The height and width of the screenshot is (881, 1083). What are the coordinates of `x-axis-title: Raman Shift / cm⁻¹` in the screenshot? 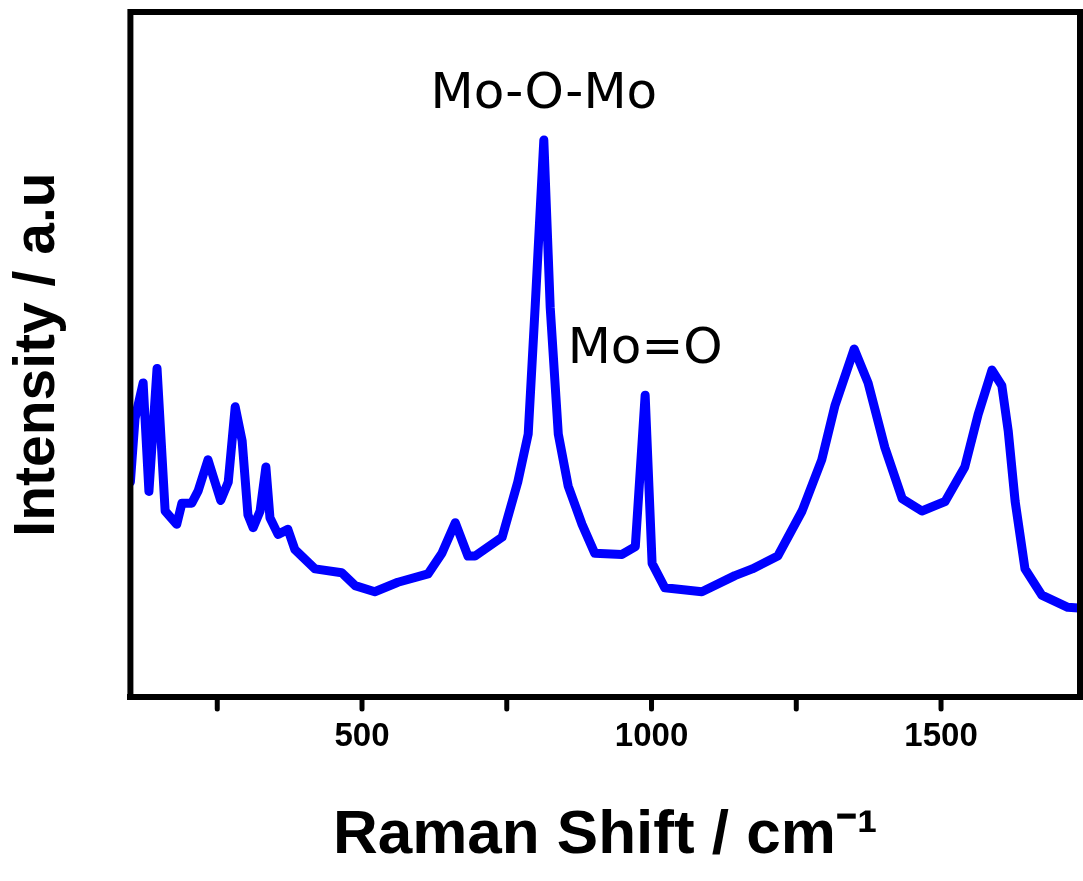 It's located at (605, 831).